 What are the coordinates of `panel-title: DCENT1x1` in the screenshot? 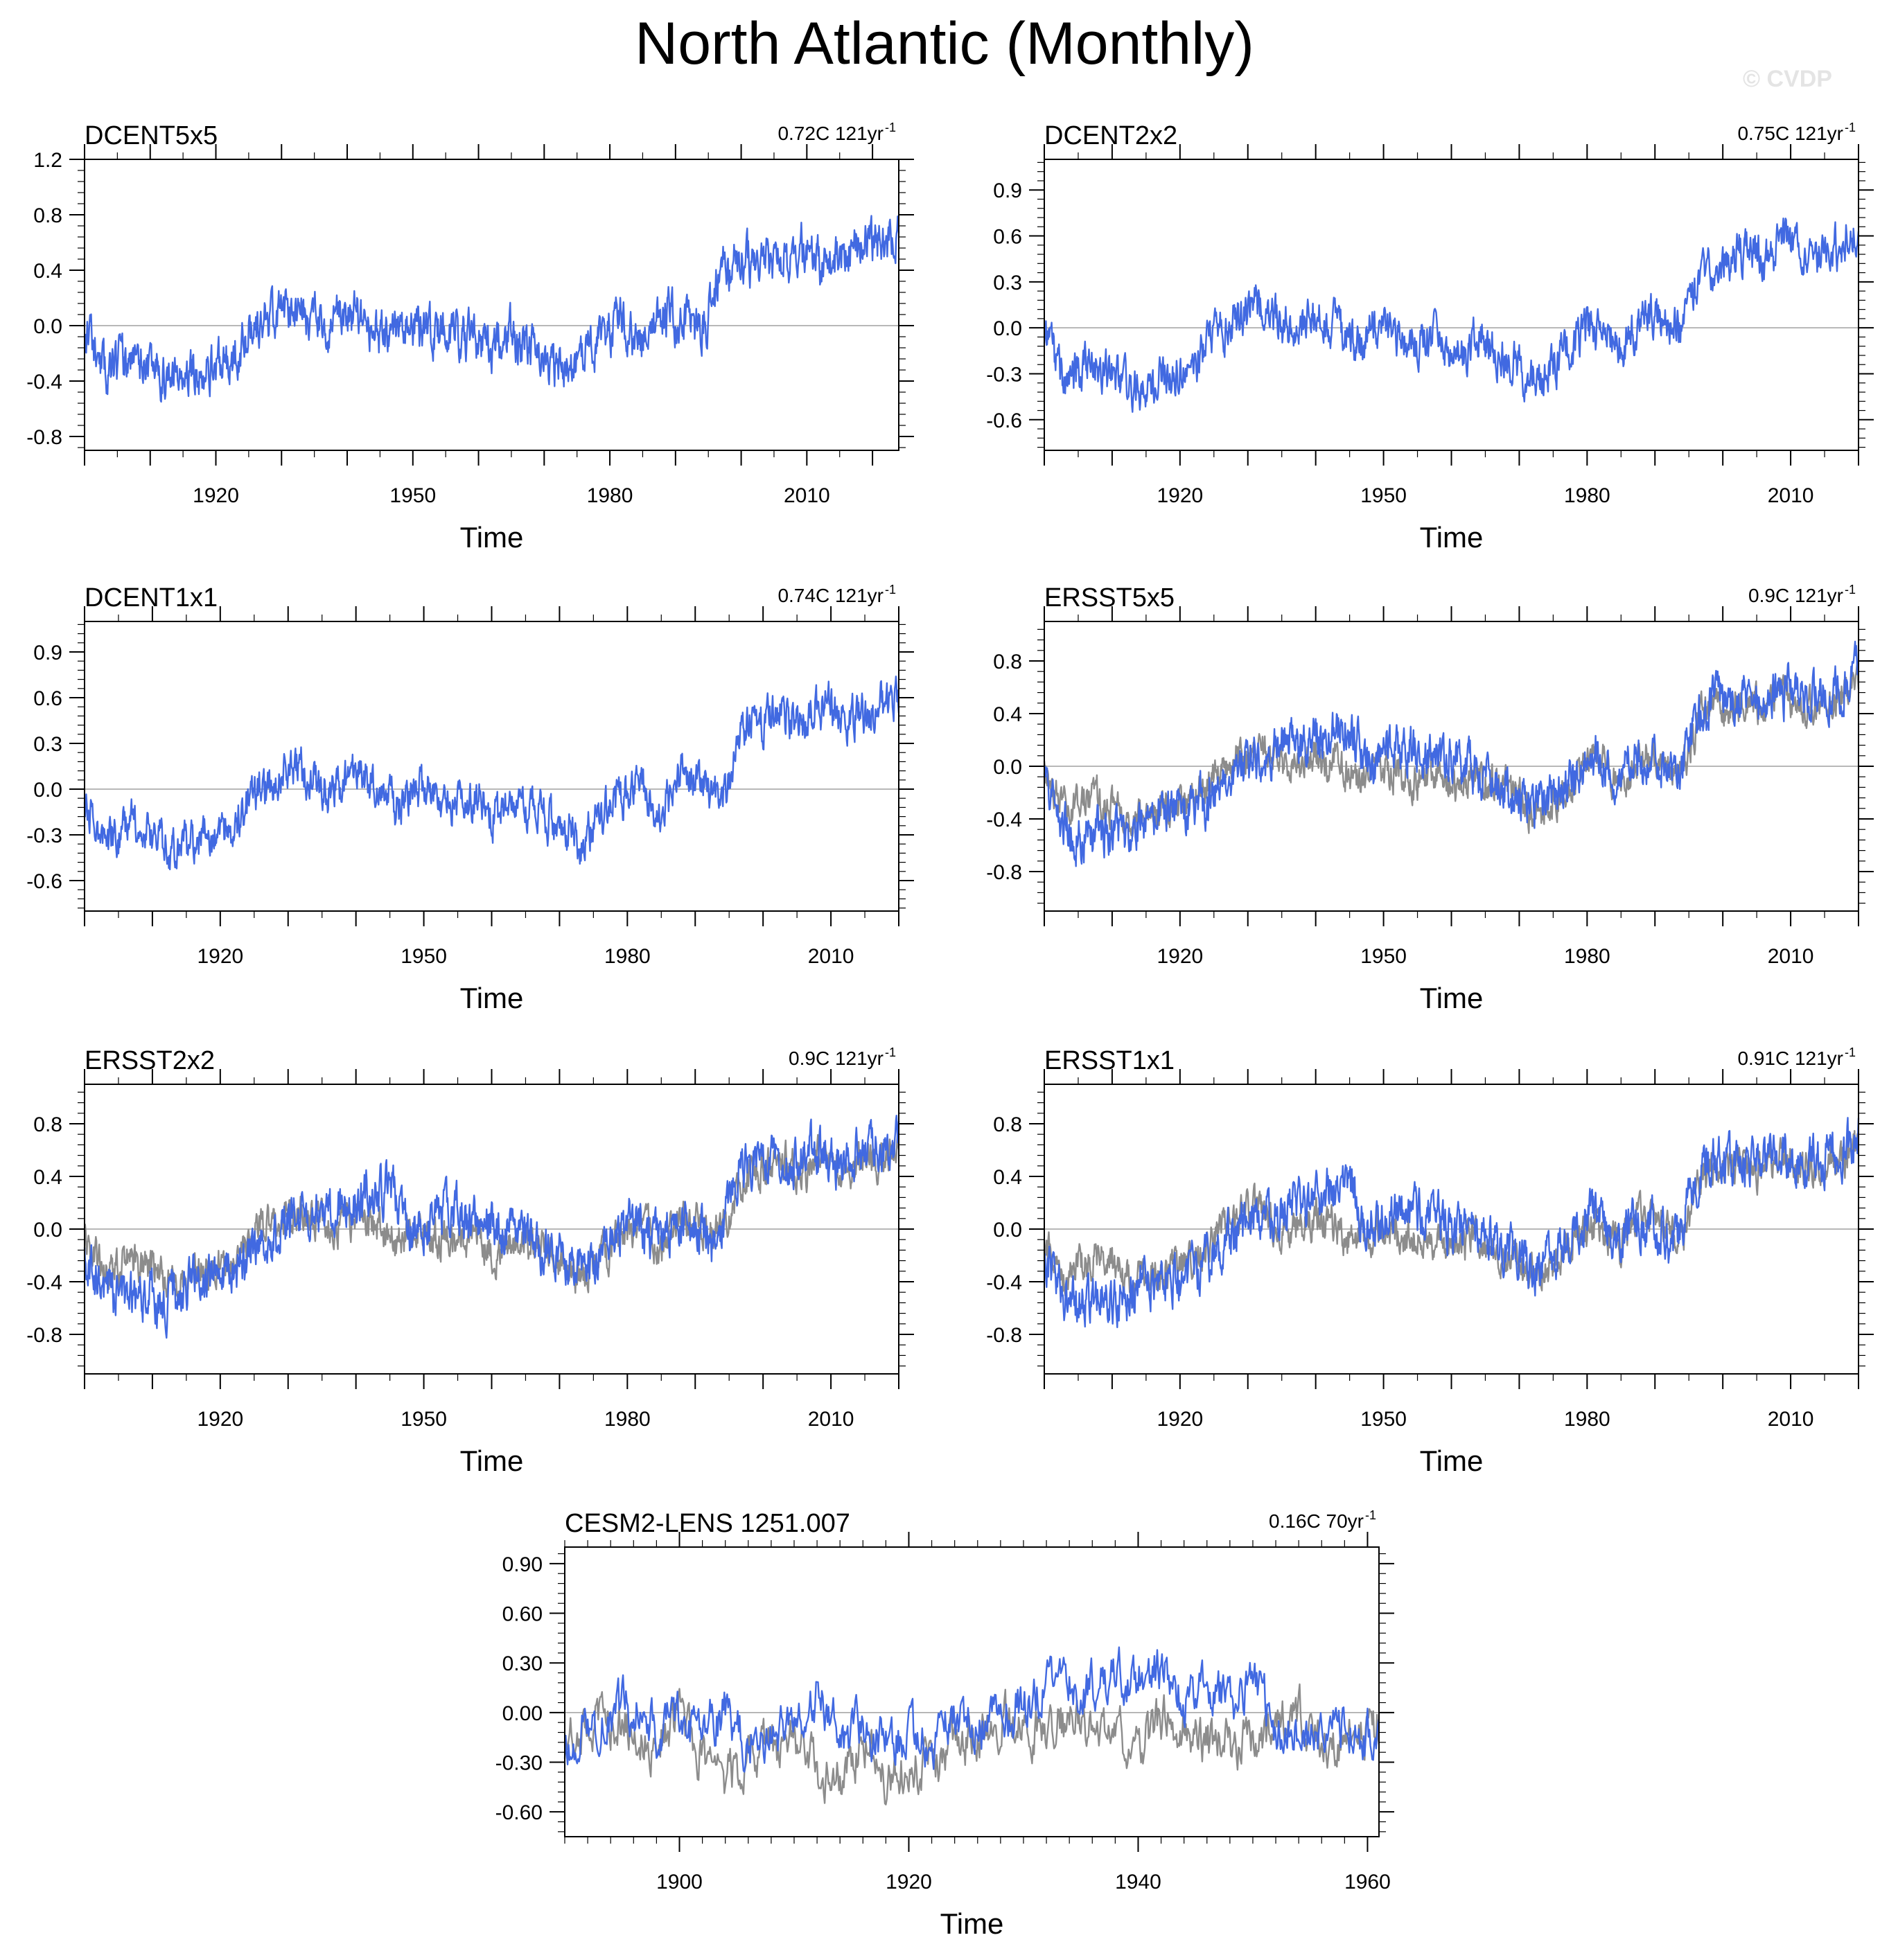 It's located at (151, 597).